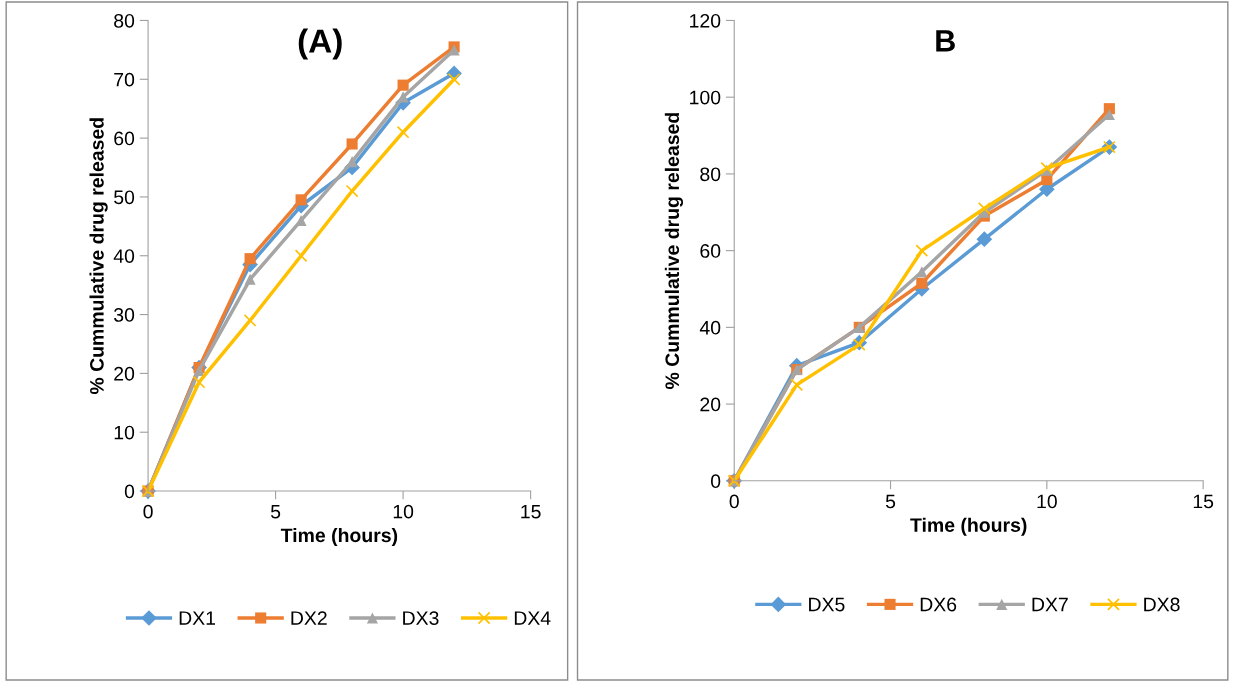 The image size is (1234, 682). I want to click on chart-title: B, so click(945, 41).